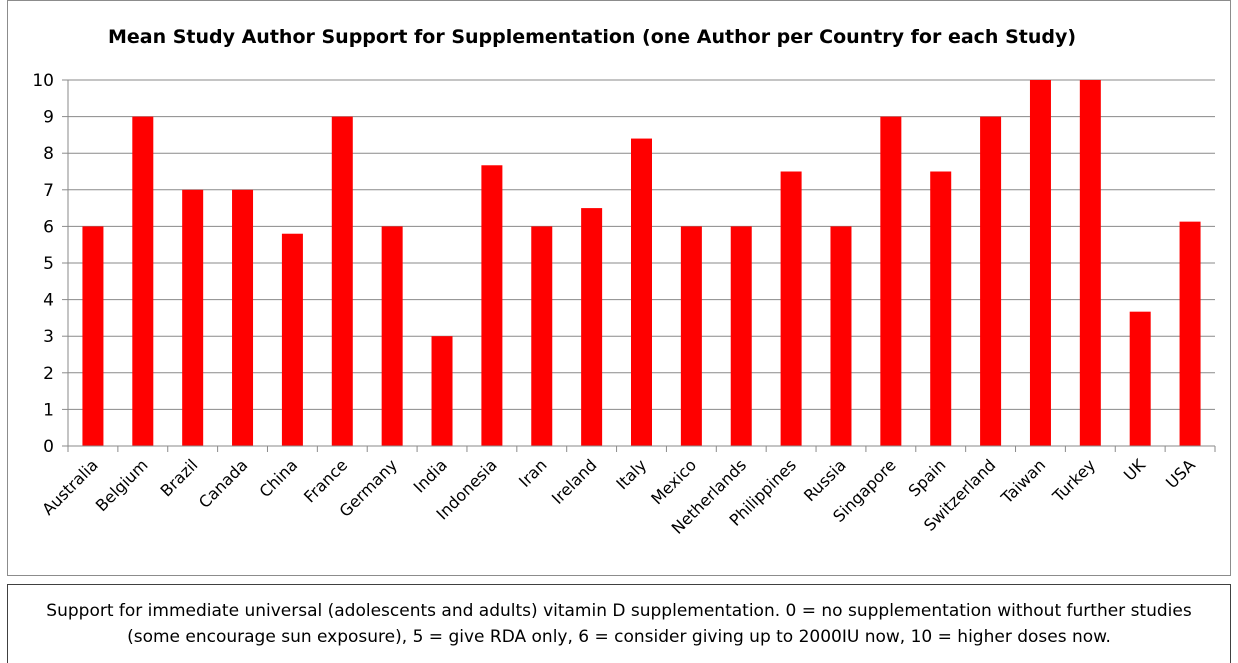 The width and height of the screenshot is (1238, 663). Describe the element at coordinates (48, 410) in the screenshot. I see `y-tick-label: 1` at that location.